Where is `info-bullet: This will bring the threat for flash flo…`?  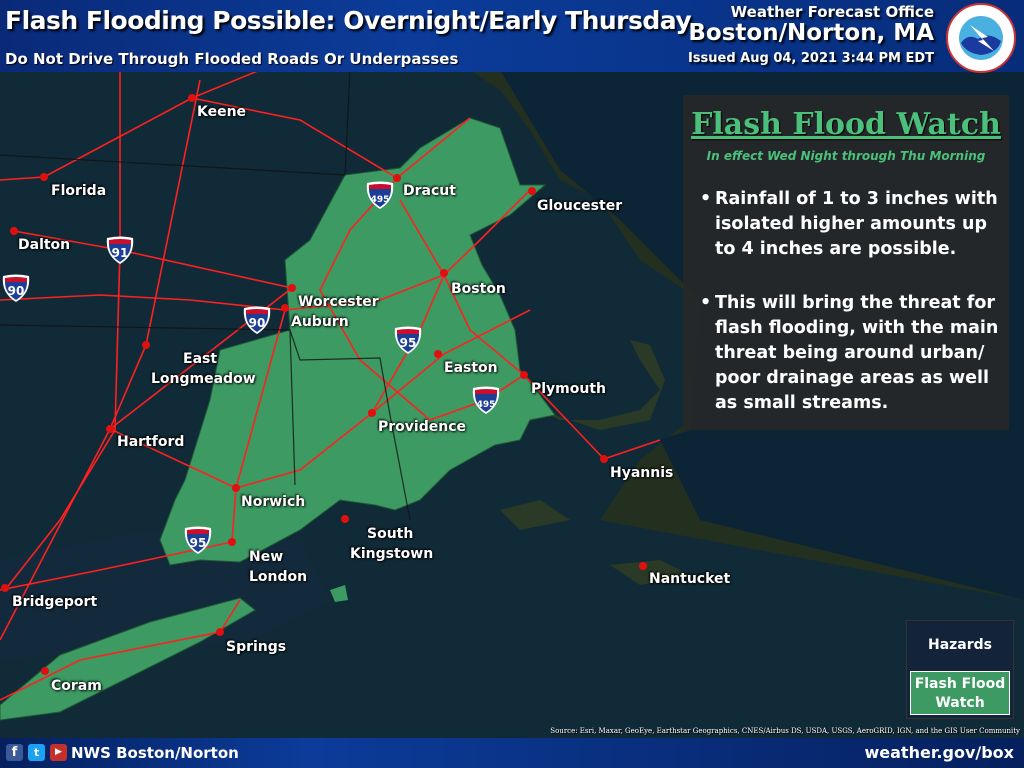 info-bullet: This will bring the threat for flash flo… is located at coordinates (852, 353).